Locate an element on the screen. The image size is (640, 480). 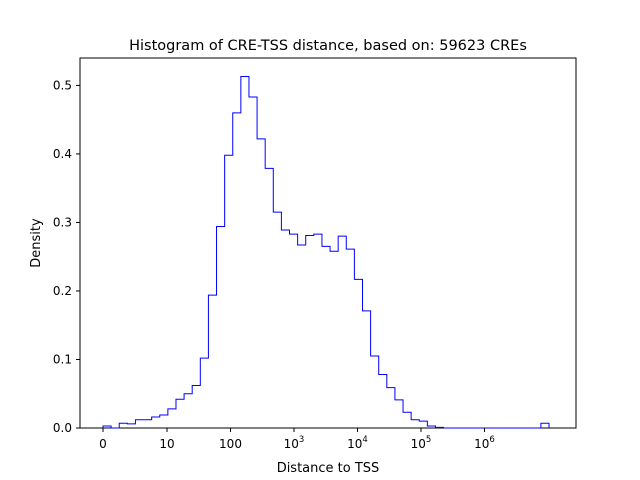
x-tick-exponent: 5 is located at coordinates (428, 440).